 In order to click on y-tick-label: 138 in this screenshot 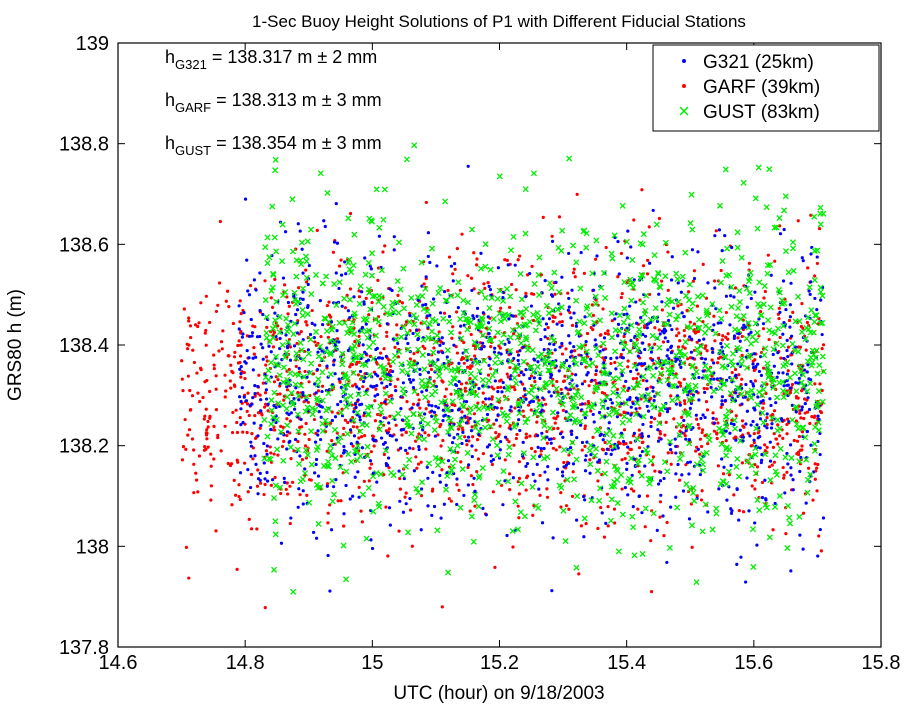, I will do `click(92, 547)`.